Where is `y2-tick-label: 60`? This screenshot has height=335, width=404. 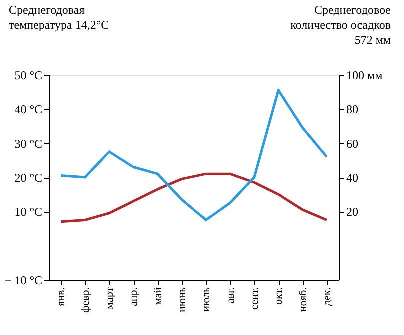
y2-tick-label: 60 is located at coordinates (352, 143).